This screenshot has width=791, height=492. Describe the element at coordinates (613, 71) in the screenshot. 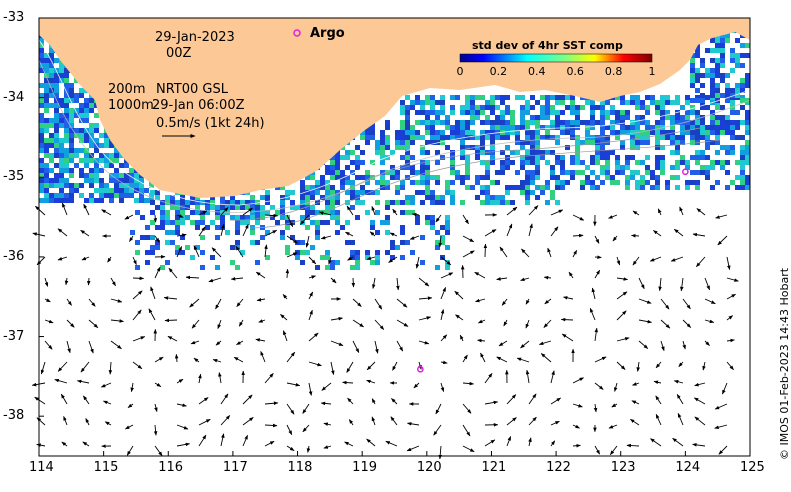

I see `colorbar-tick-label: 0.8` at that location.